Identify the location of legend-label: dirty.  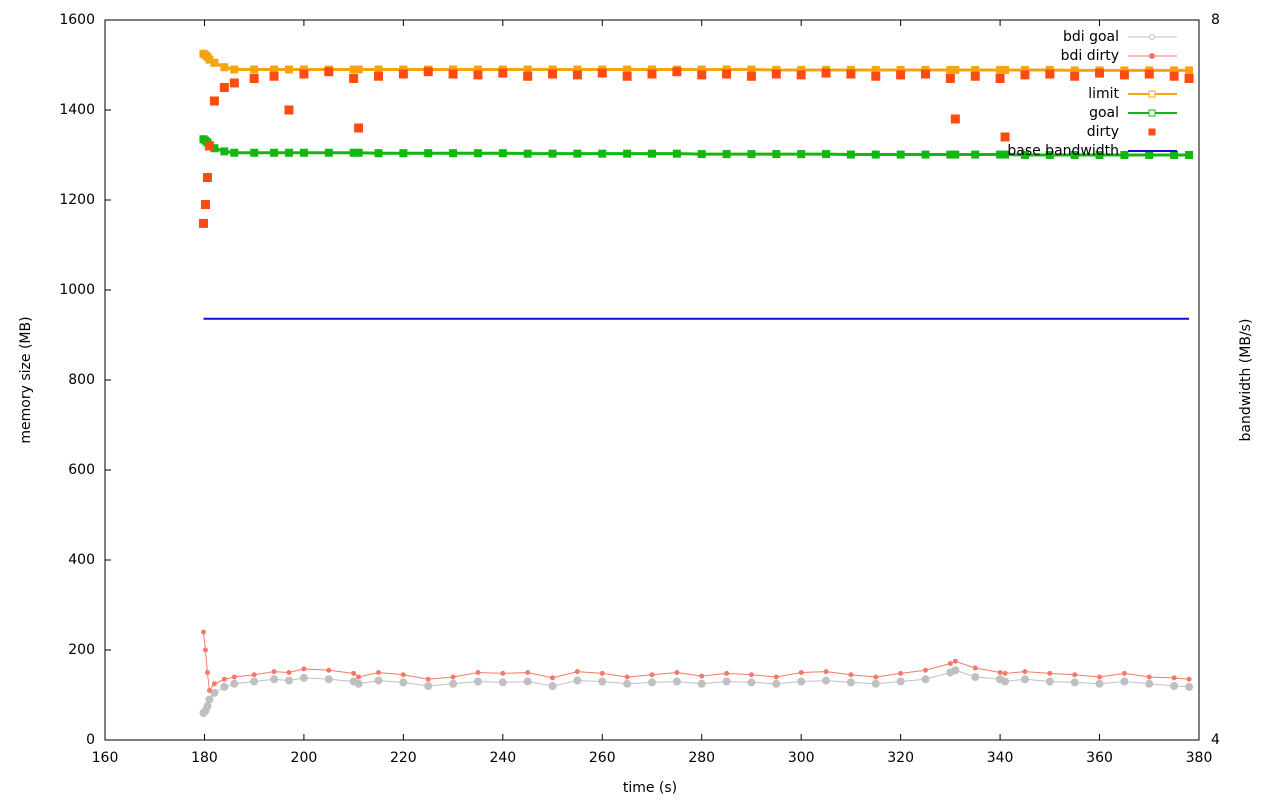
(1103, 132).